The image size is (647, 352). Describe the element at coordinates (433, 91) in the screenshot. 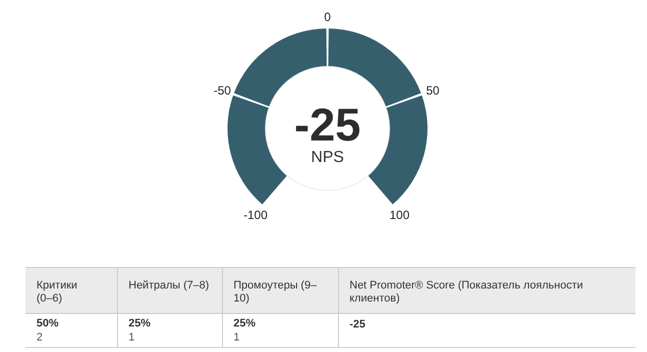

I see `text: 50` at that location.